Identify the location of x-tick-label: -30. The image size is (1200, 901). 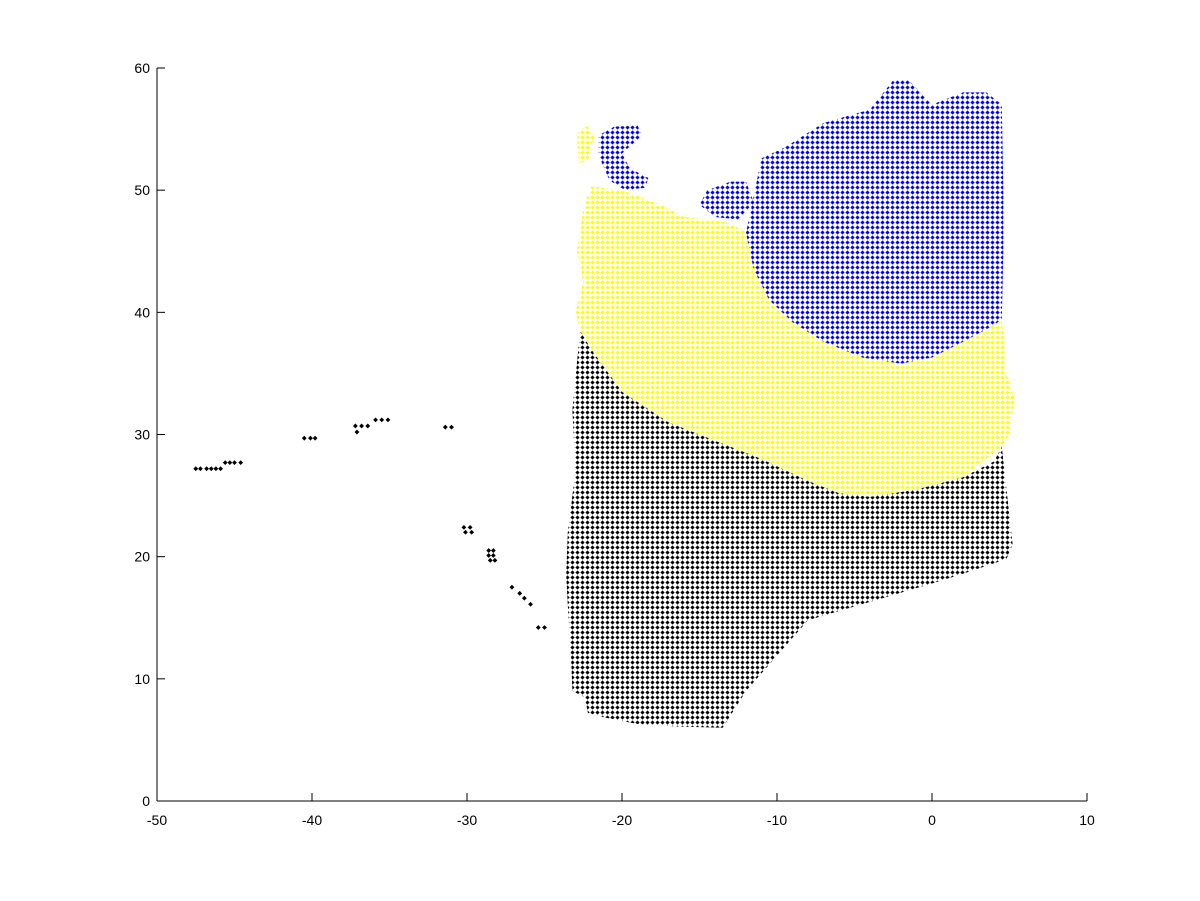
(467, 820).